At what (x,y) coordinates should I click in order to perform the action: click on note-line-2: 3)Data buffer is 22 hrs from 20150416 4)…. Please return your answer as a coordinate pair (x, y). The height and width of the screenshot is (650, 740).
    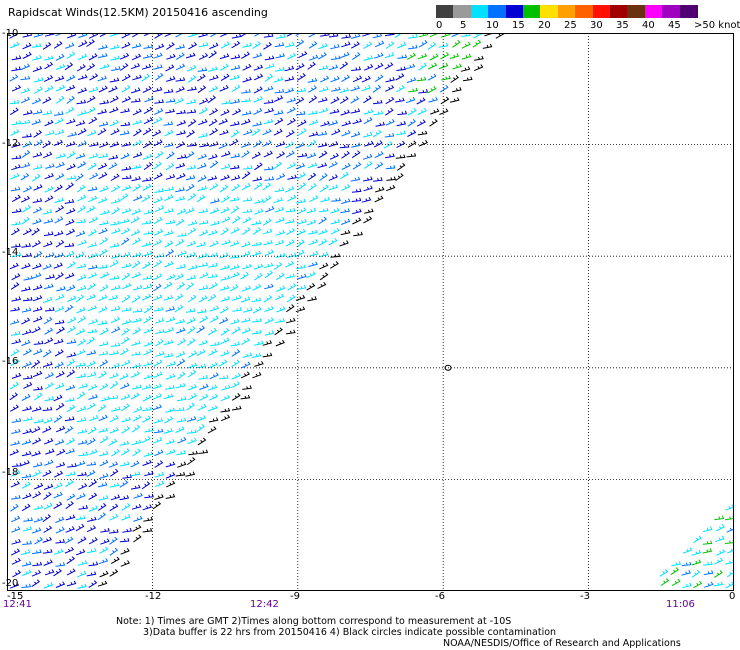
    Looking at the image, I should click on (350, 632).